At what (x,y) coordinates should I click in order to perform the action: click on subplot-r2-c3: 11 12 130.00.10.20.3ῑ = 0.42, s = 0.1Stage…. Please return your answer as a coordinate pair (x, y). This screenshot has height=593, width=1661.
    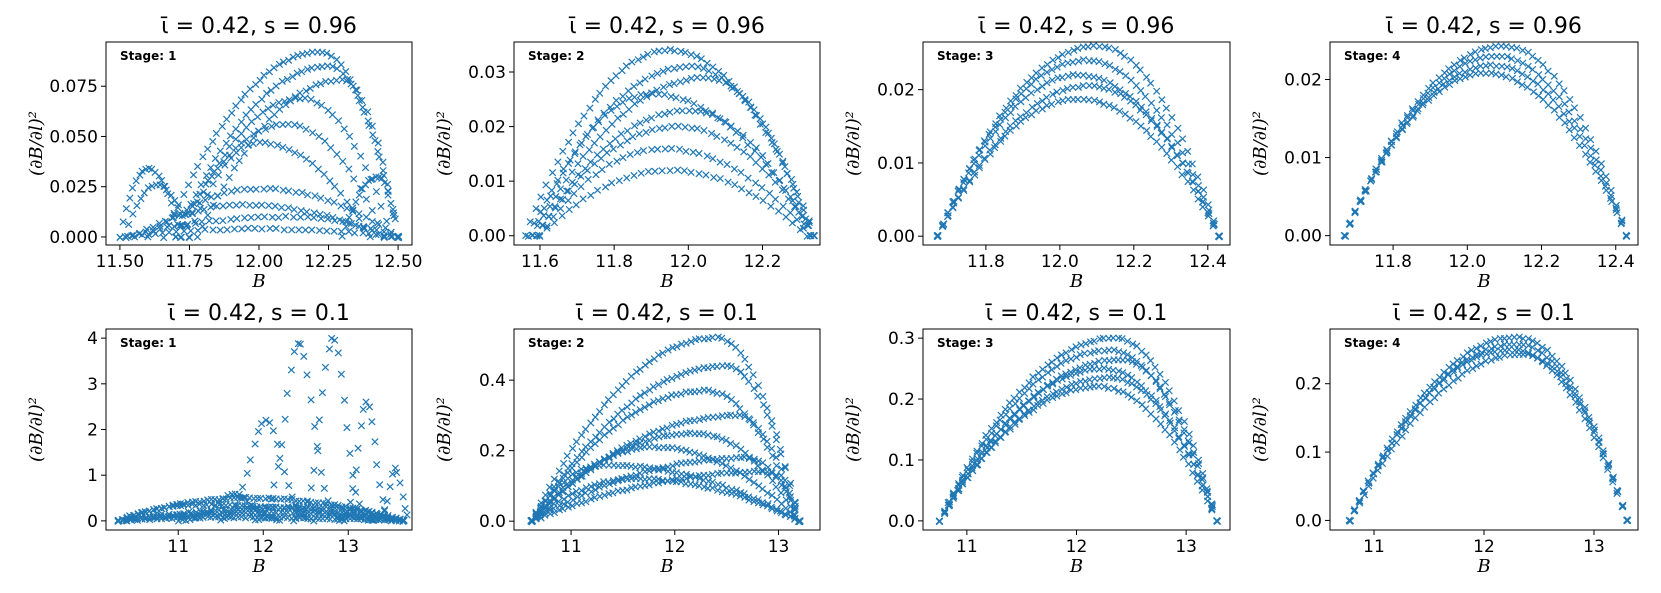
    Looking at the image, I should click on (1037, 439).